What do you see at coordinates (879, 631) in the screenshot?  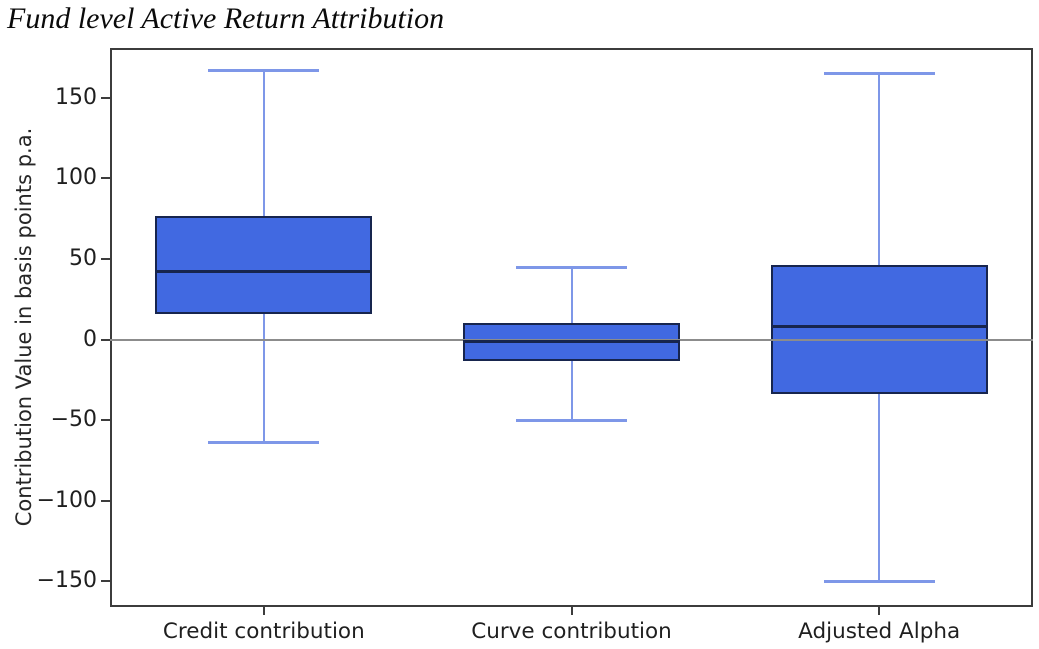 I see `x-tick-label: Adjusted Alpha` at bounding box center [879, 631].